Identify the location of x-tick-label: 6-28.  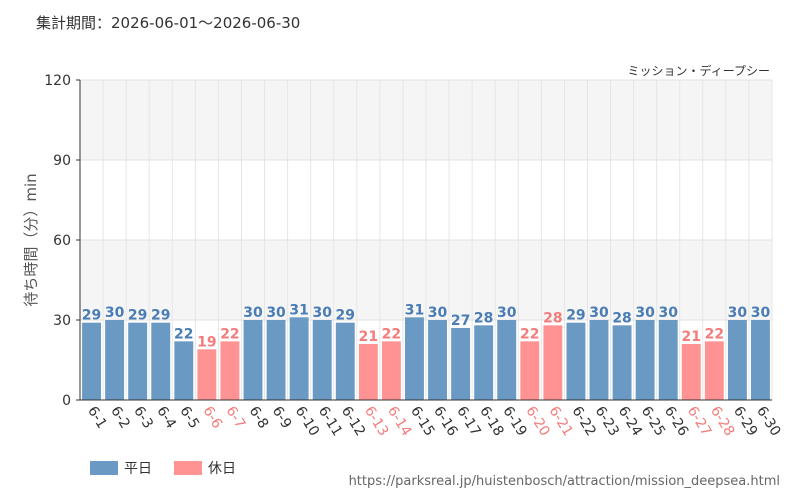
(722, 421).